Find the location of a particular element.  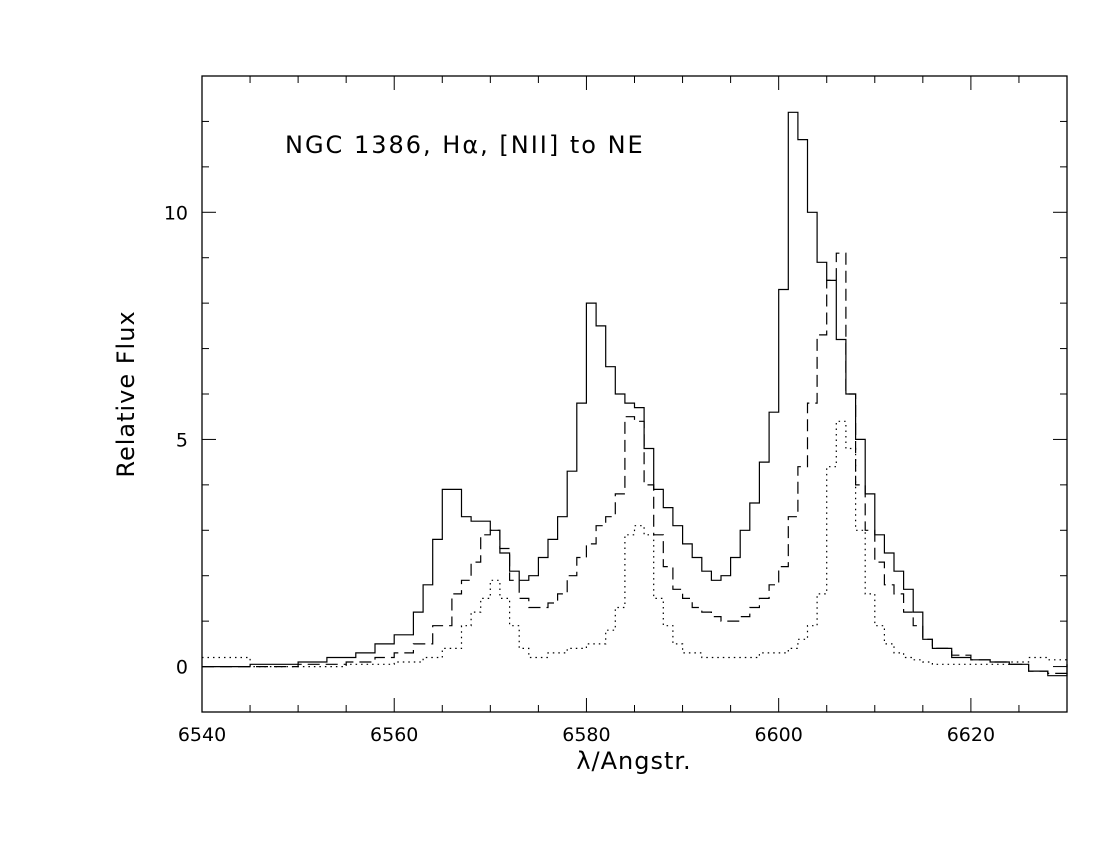

x-axis-label: λ/Angstr. is located at coordinates (633, 761).